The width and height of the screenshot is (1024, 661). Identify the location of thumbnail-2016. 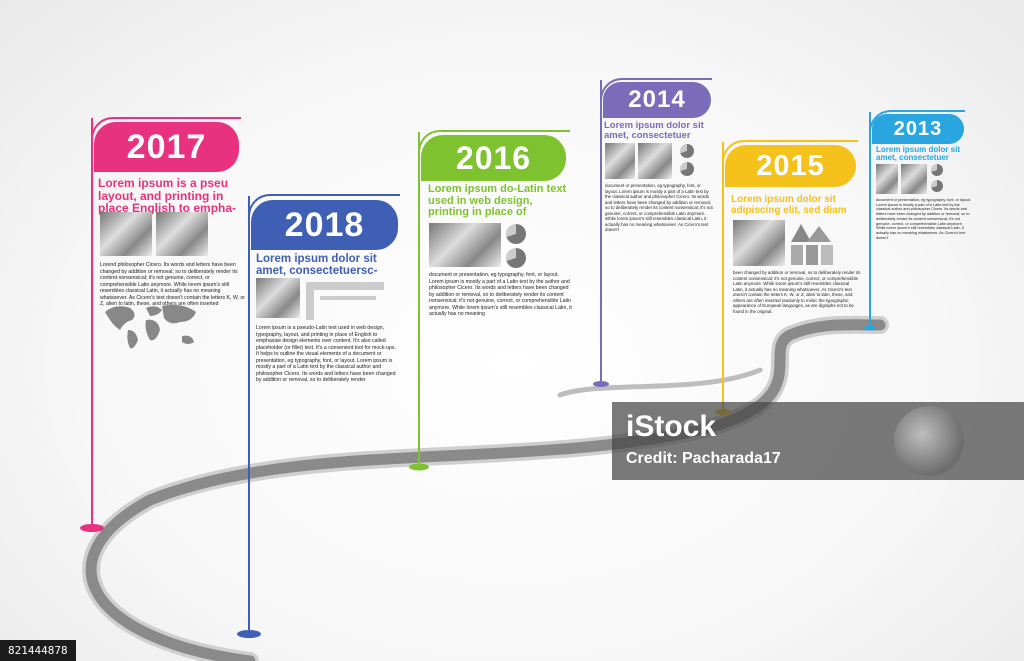
(465, 245).